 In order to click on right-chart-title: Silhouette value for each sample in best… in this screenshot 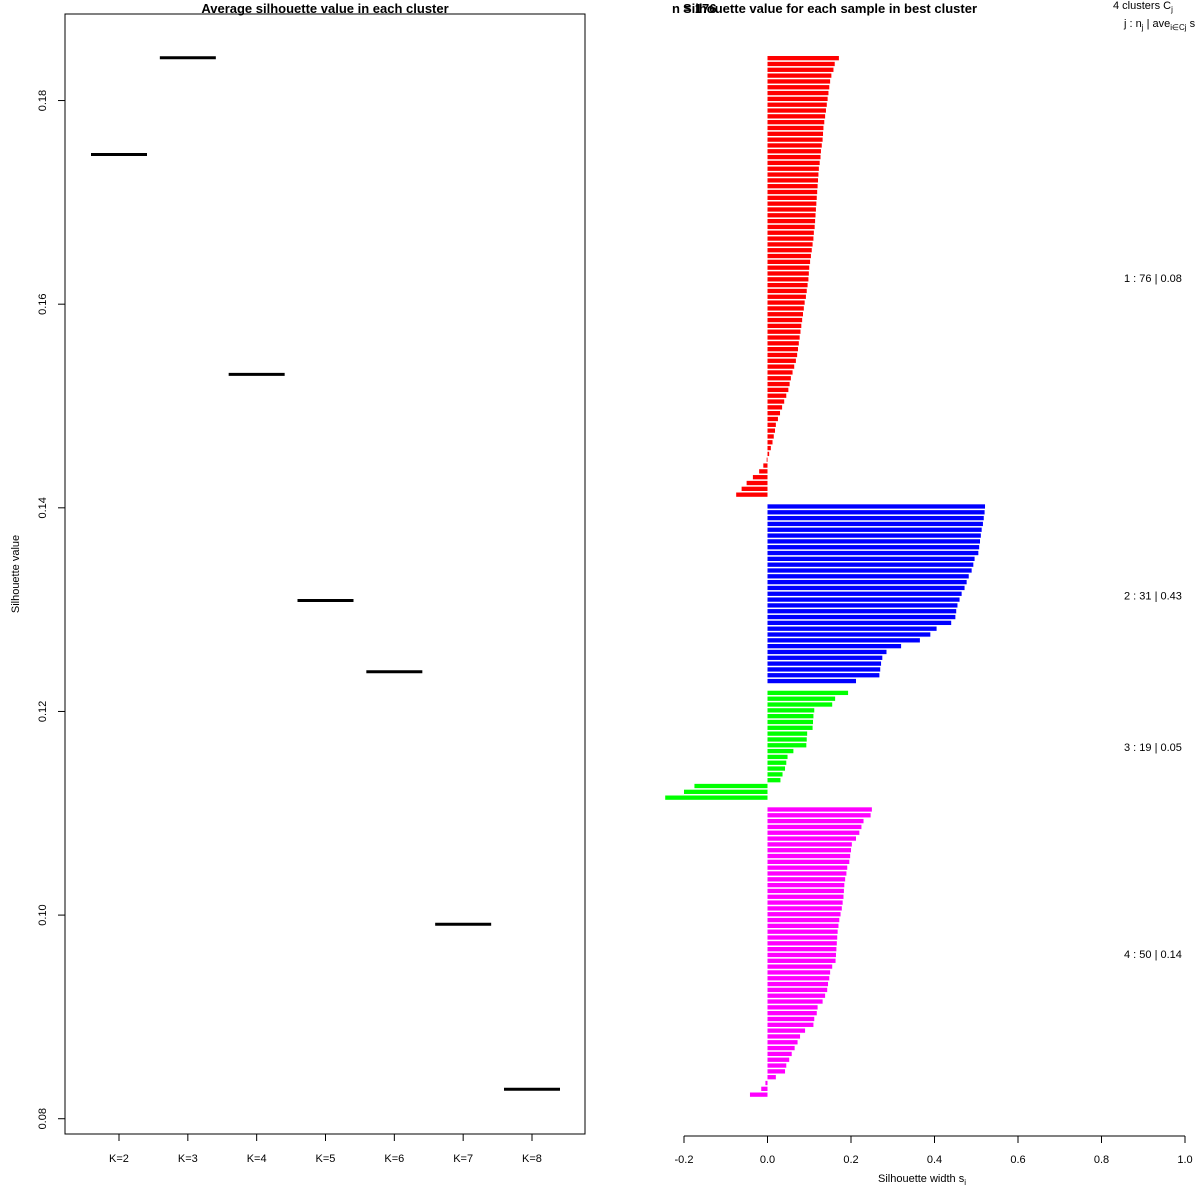, I will do `click(830, 8)`.